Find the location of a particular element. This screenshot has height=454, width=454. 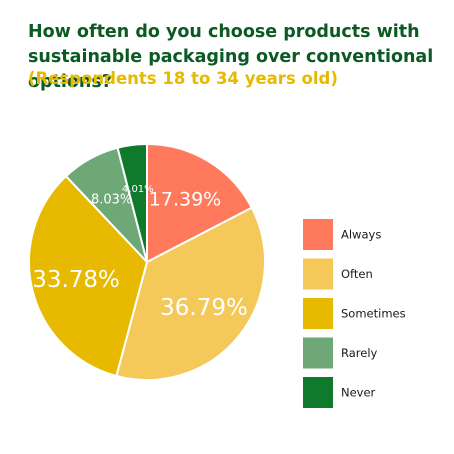

pie-label-never: 4.01% is located at coordinates (138, 189).